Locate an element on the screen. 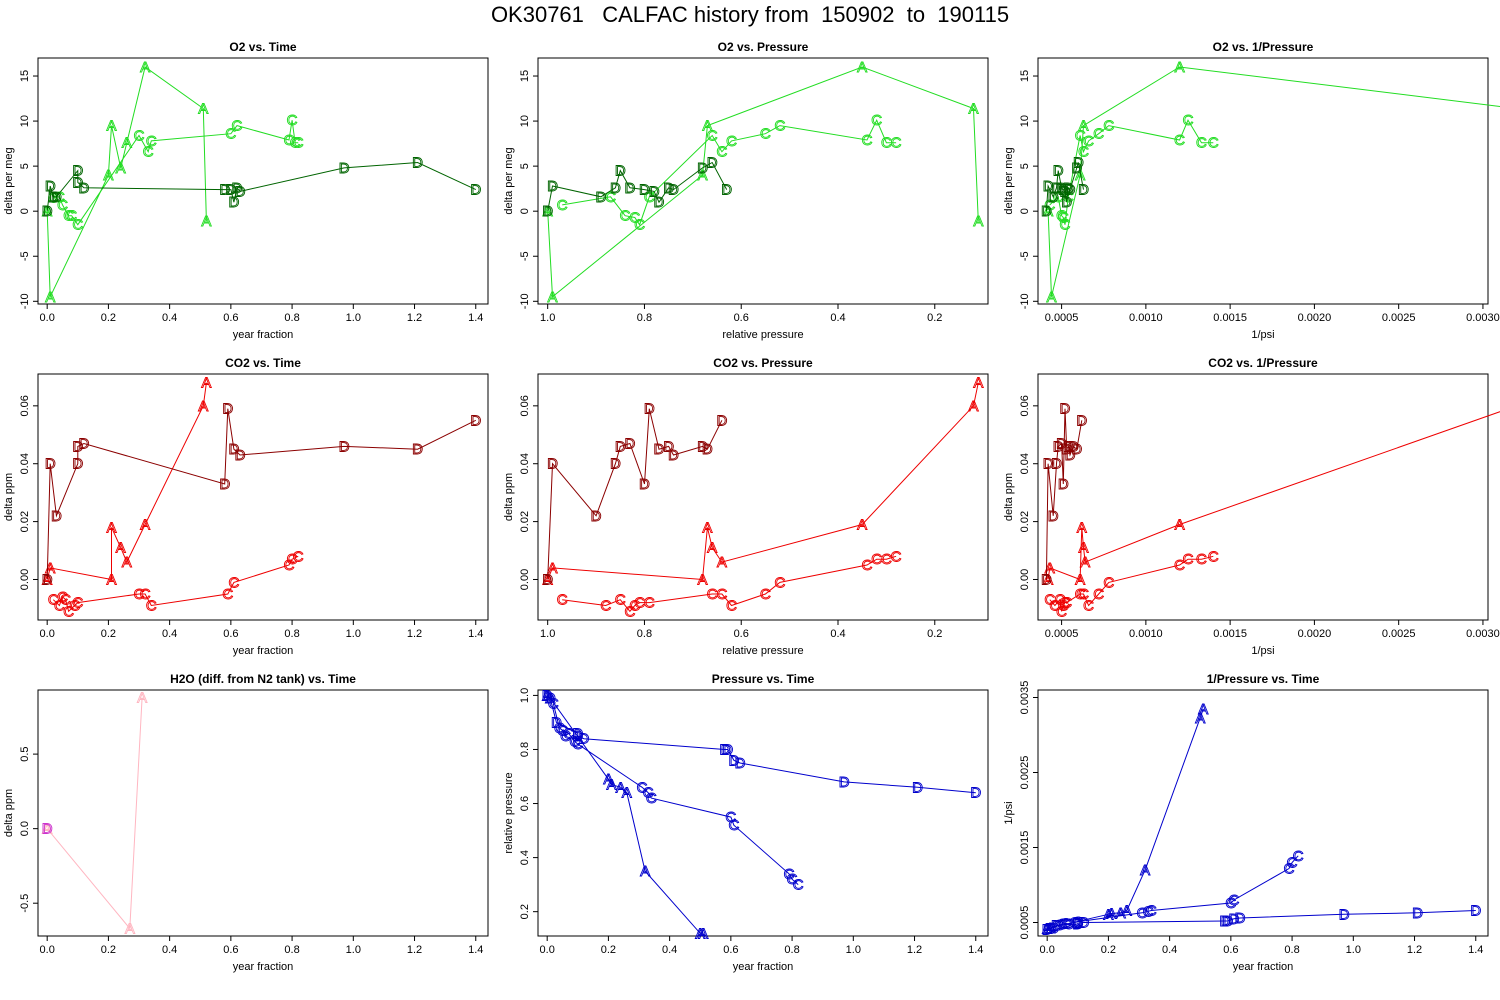 This screenshot has height=1000, width=1500. x-tick-label: 1.0 is located at coordinates (547, 318).